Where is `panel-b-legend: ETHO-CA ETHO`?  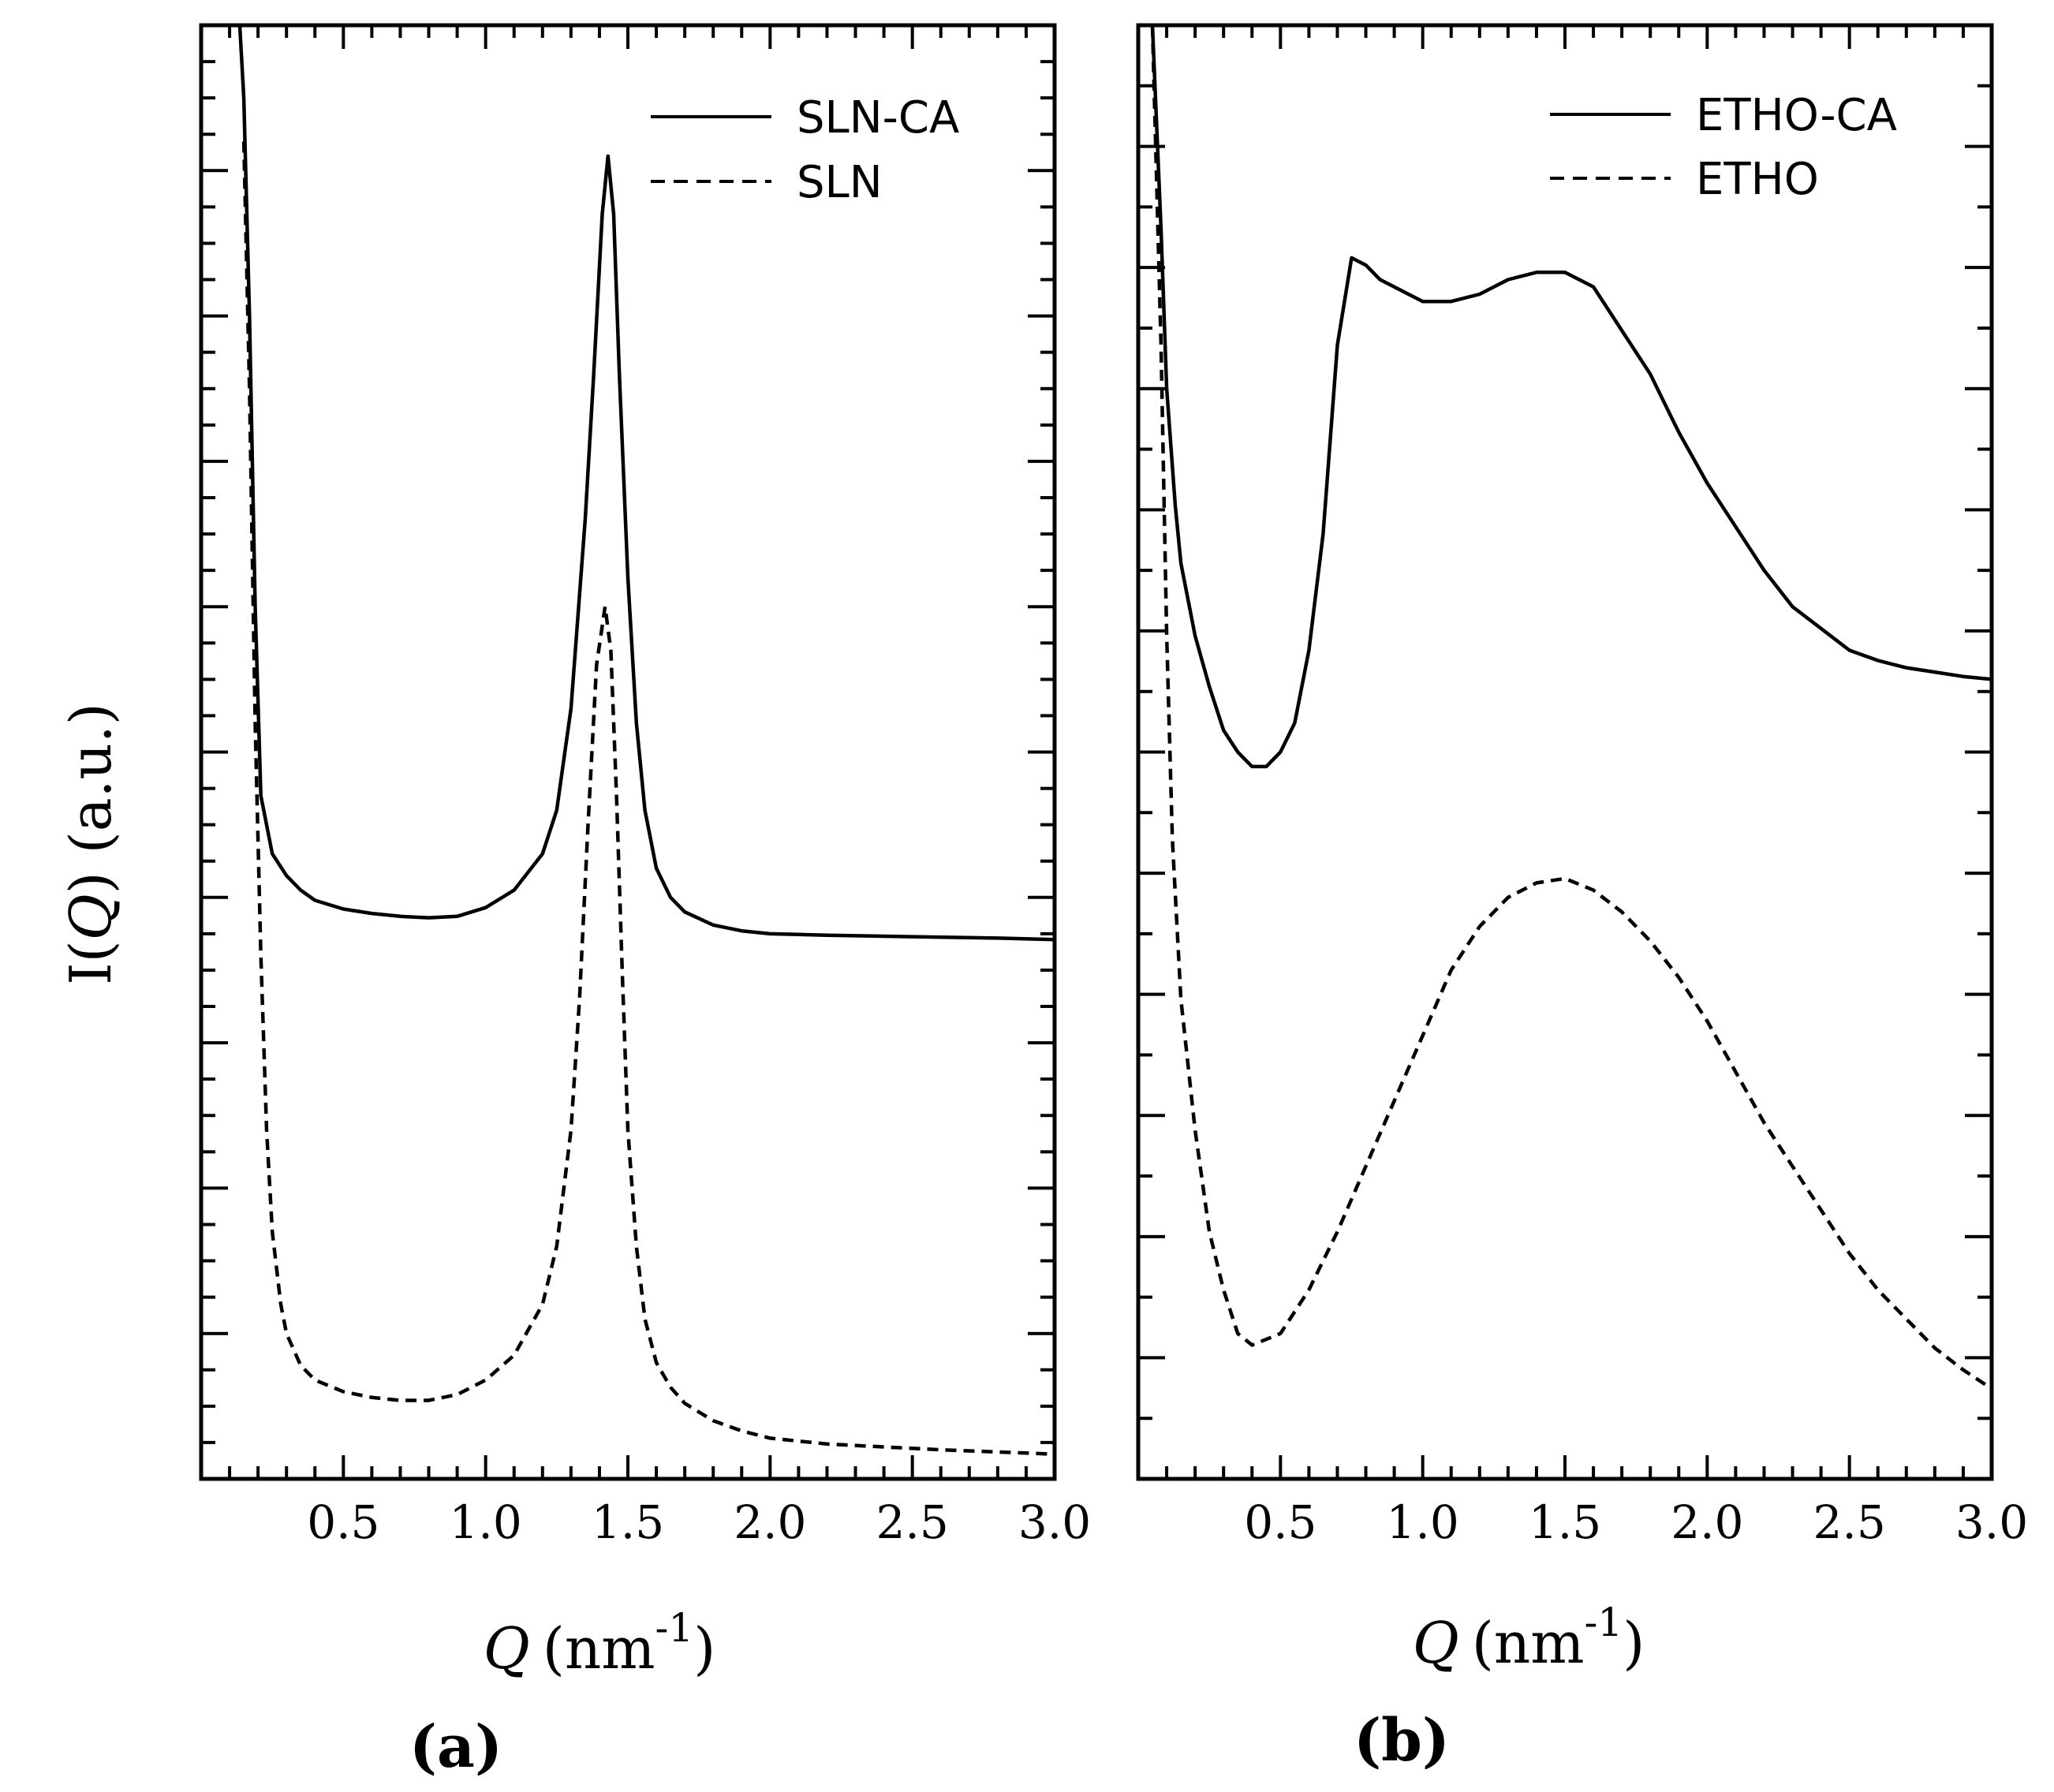 panel-b-legend: ETHO-CA ETHO is located at coordinates (1724, 147).